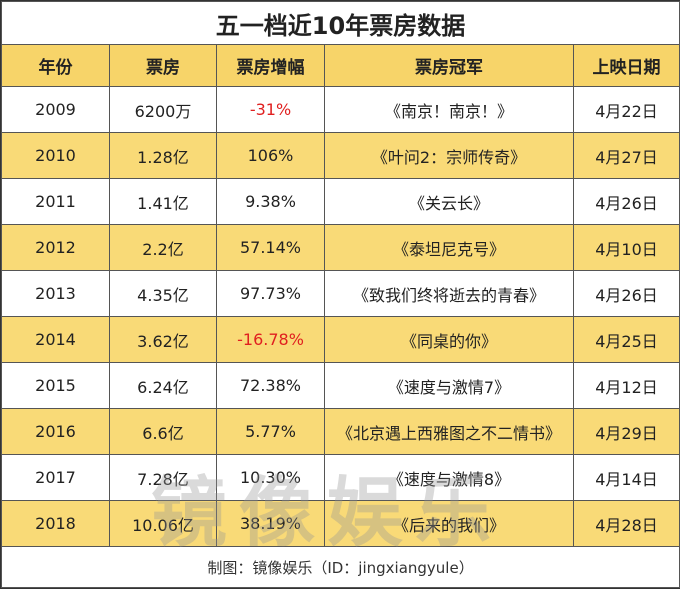  Describe the element at coordinates (449, 477) in the screenshot. I see `table-cell: 《速度与激情8》` at that location.